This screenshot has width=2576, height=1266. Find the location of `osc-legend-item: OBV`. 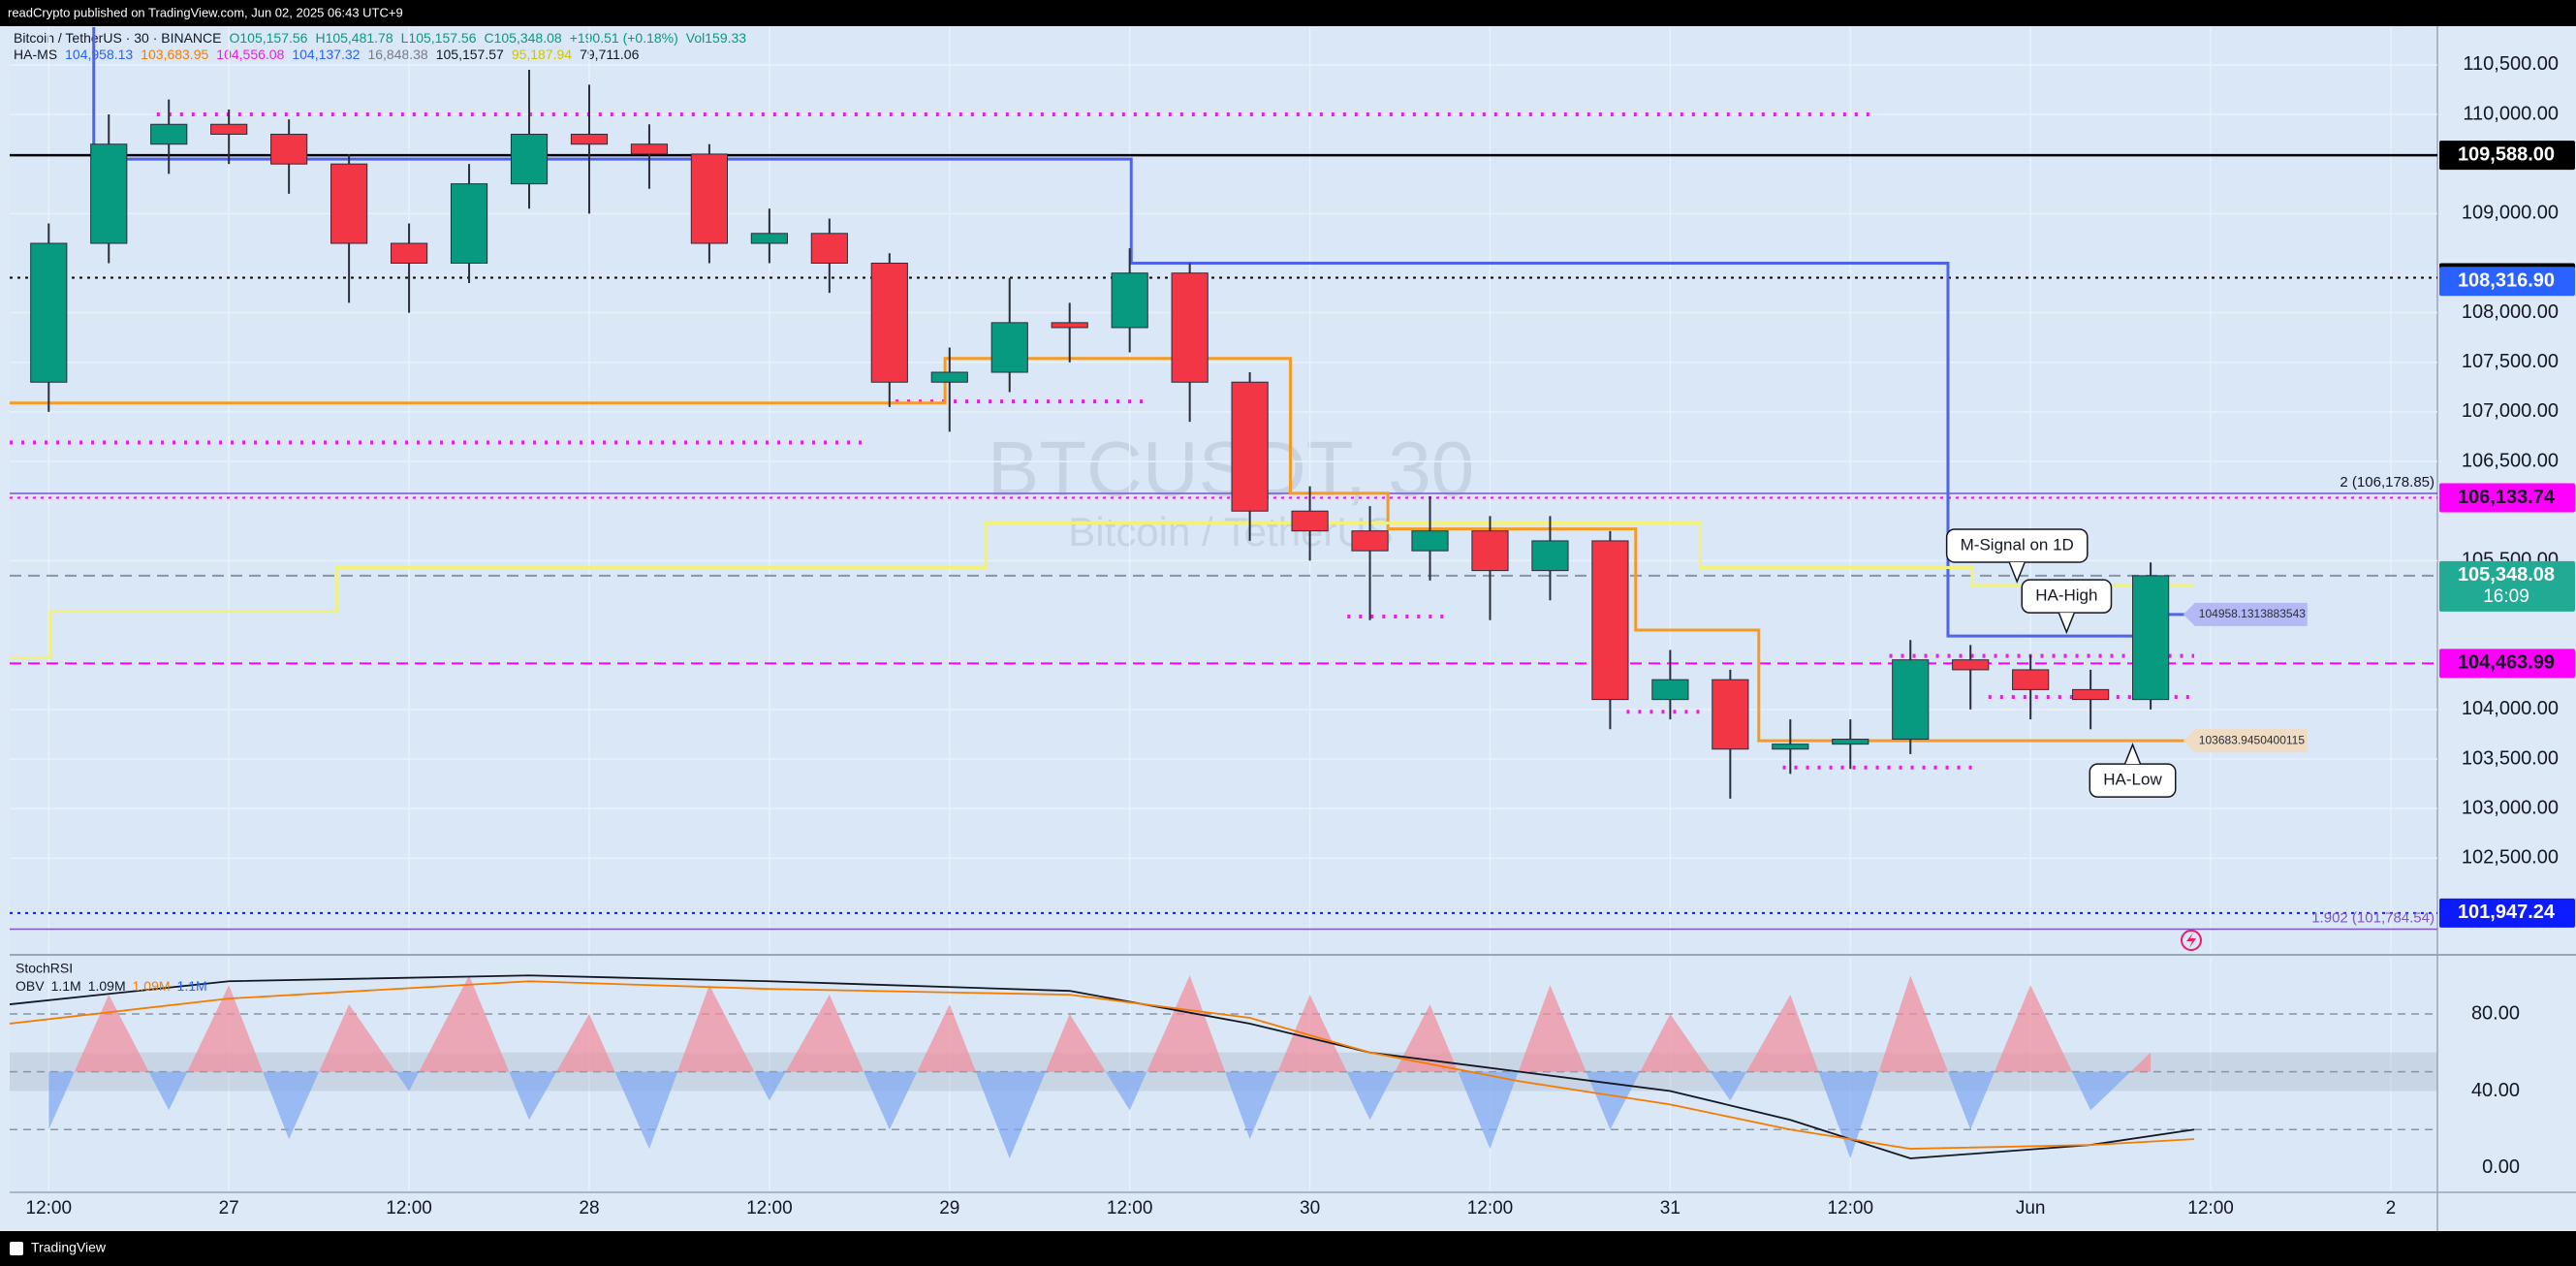

osc-legend-item: OBV is located at coordinates (30, 986).